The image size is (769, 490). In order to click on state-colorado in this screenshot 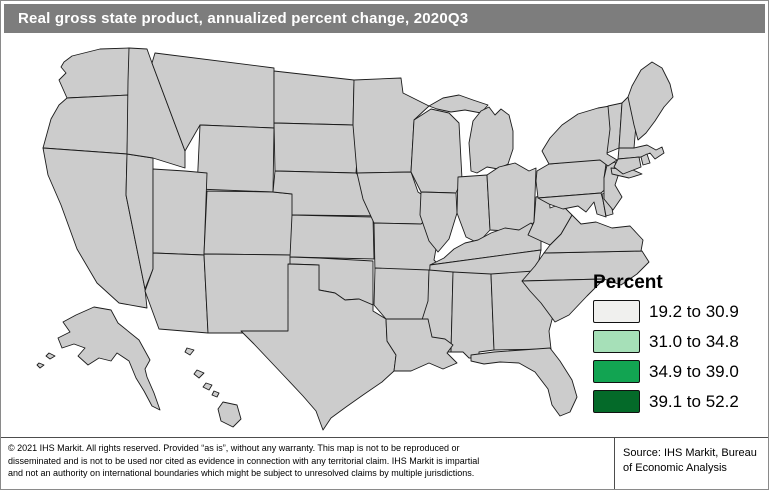, I will do `click(248, 223)`.